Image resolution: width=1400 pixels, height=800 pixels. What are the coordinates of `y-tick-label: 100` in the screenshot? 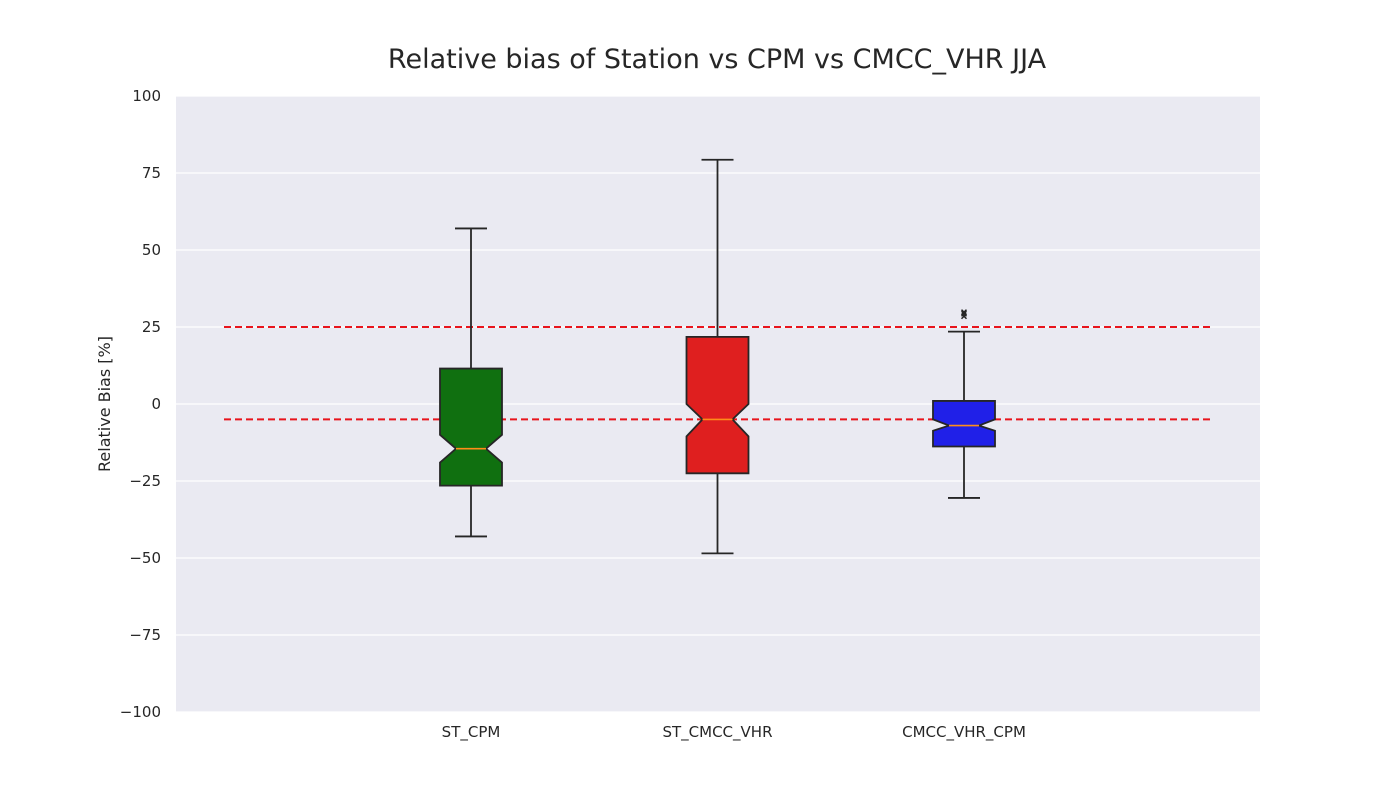 It's located at (146, 96).